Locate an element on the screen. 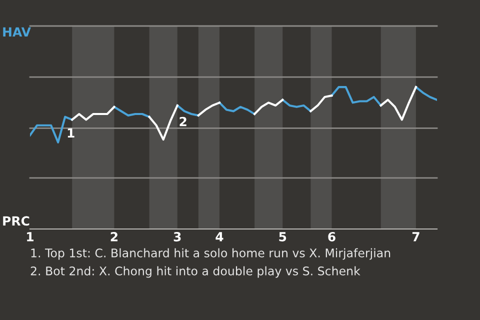 The height and width of the screenshot is (320, 480). x-tick-label: 6 is located at coordinates (332, 237).